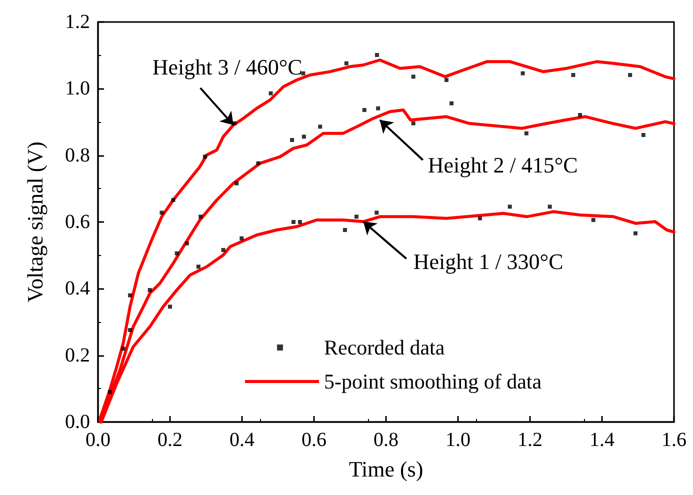  I want to click on x-tick-label: 1.4, so click(602, 440).